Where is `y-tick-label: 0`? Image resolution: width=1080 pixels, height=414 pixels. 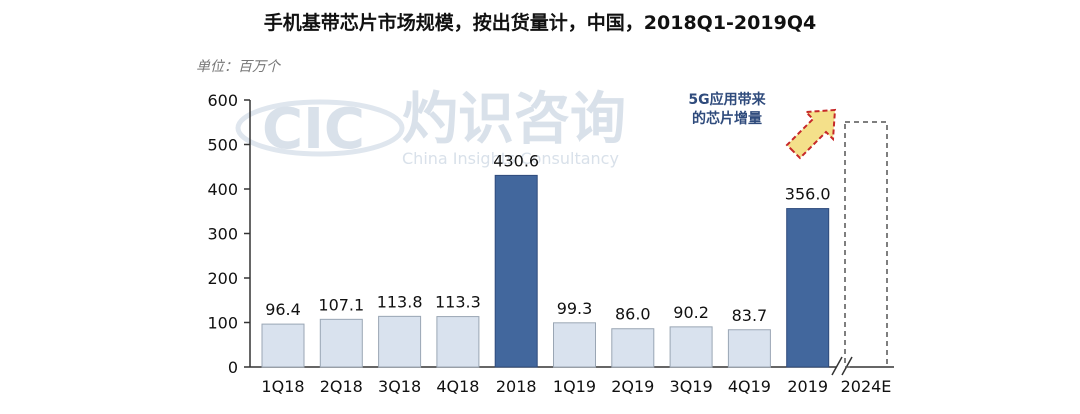 y-tick-label: 0 is located at coordinates (233, 367).